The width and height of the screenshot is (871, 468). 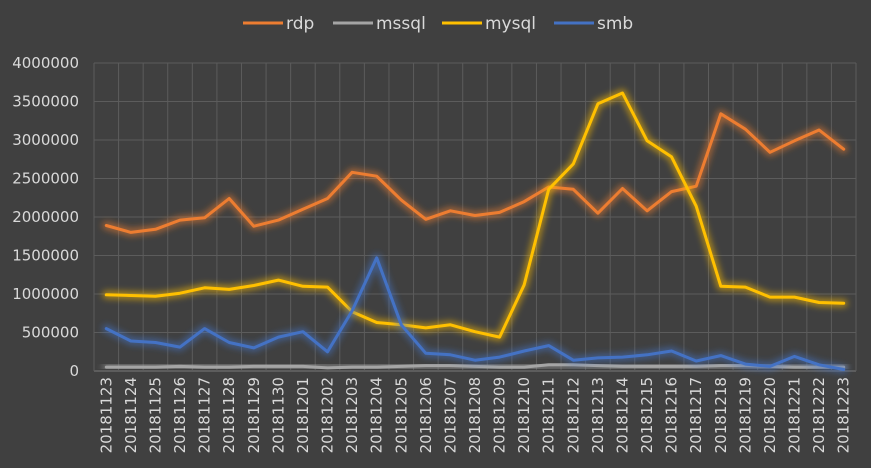 I want to click on x-tick-label: 20181204, so click(x=377, y=415).